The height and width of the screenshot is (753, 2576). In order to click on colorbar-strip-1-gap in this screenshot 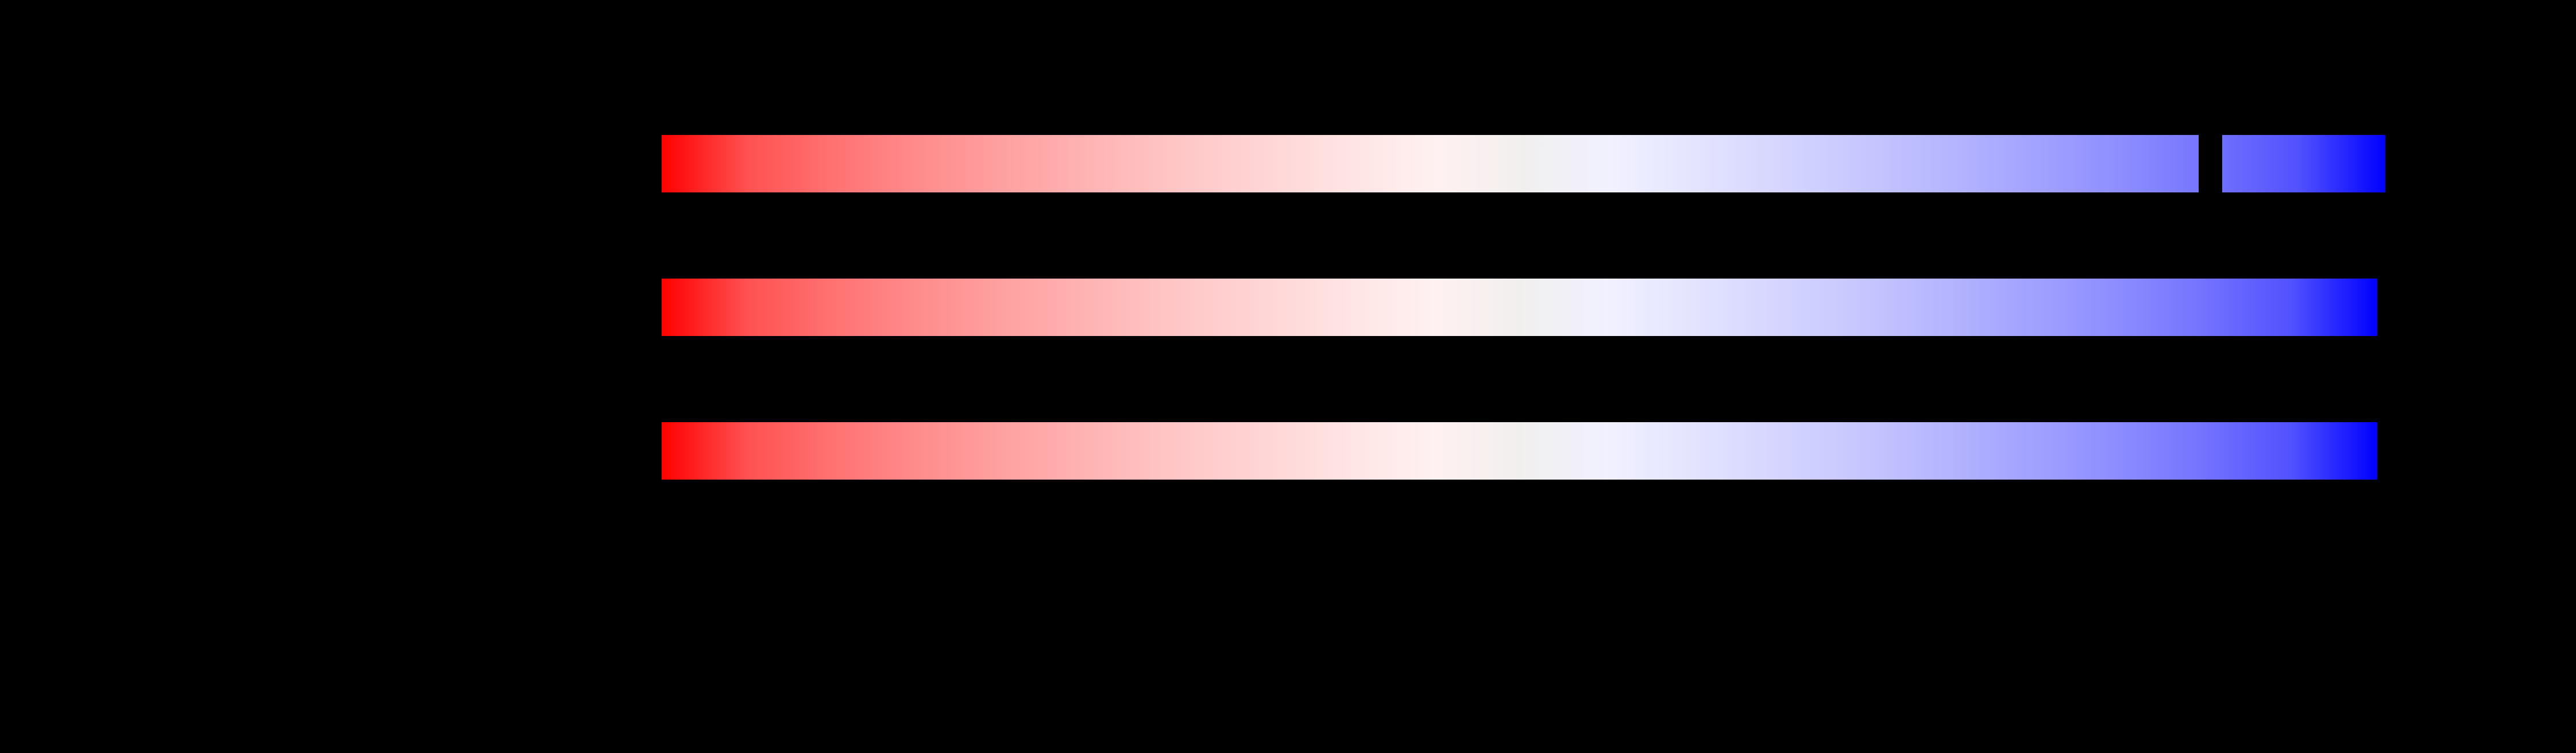, I will do `click(2210, 163)`.